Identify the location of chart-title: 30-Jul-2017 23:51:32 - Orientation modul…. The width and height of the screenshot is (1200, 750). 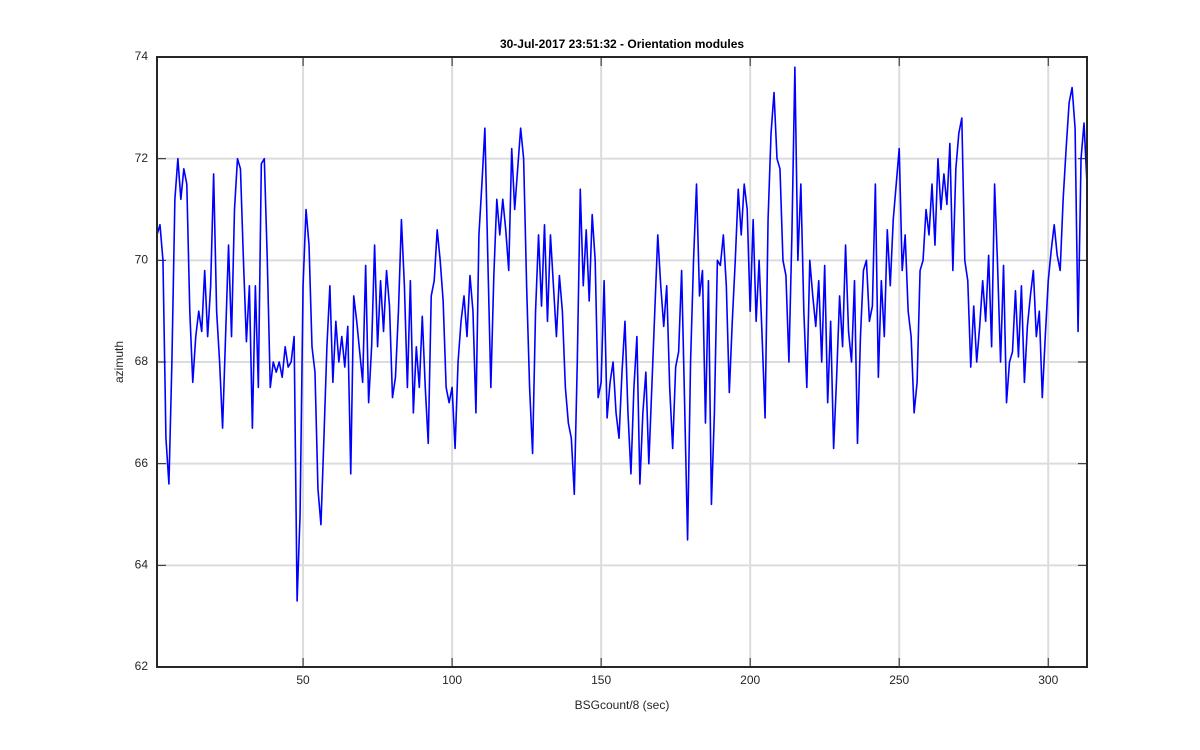
(622, 44).